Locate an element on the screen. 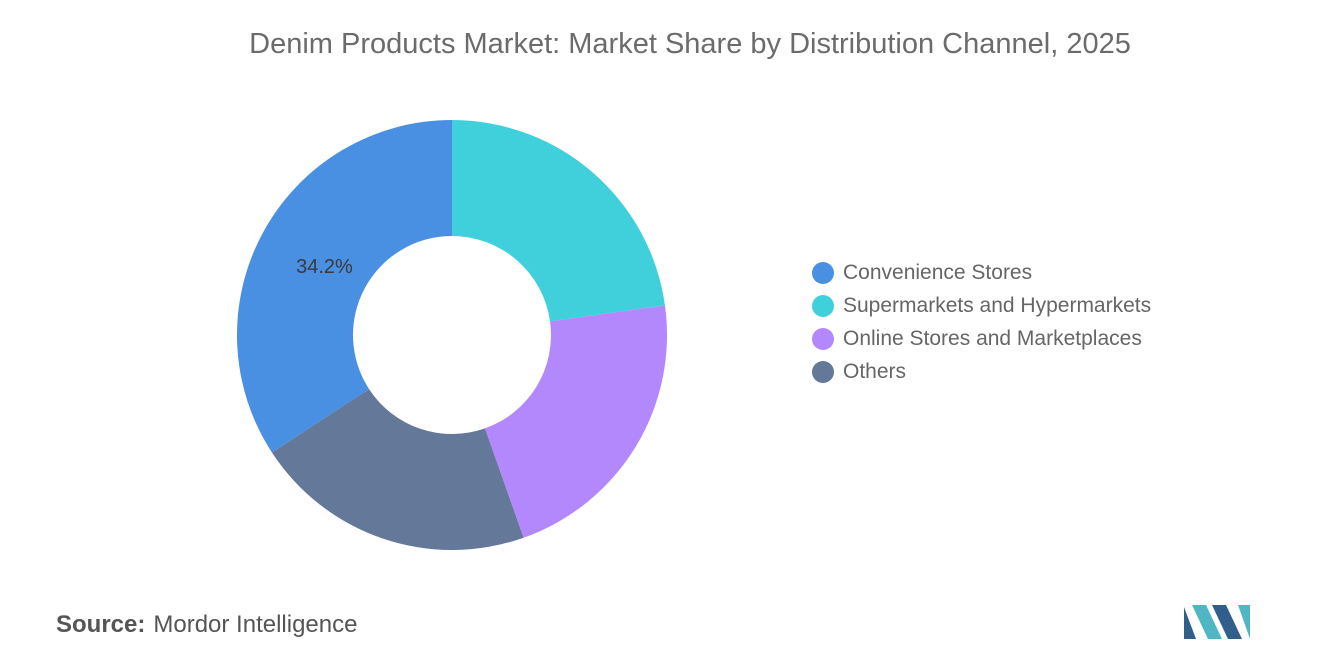  legend-item: Convenience Stores is located at coordinates (981, 272).